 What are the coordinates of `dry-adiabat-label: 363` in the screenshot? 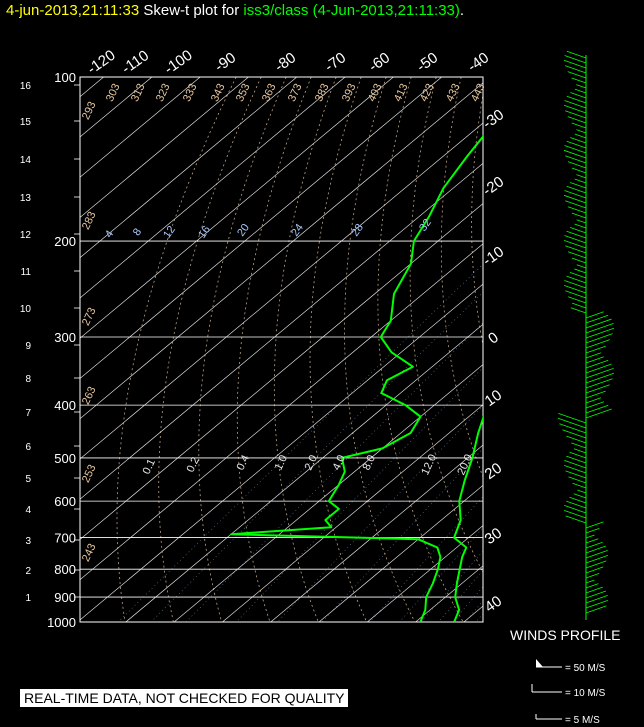 It's located at (269, 93).